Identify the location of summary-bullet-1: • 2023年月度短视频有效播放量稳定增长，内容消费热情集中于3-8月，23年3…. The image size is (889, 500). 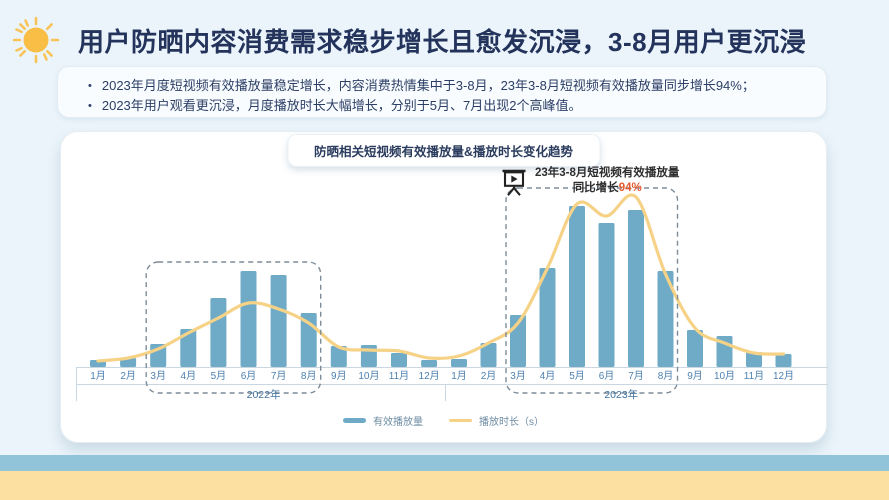
(448, 86).